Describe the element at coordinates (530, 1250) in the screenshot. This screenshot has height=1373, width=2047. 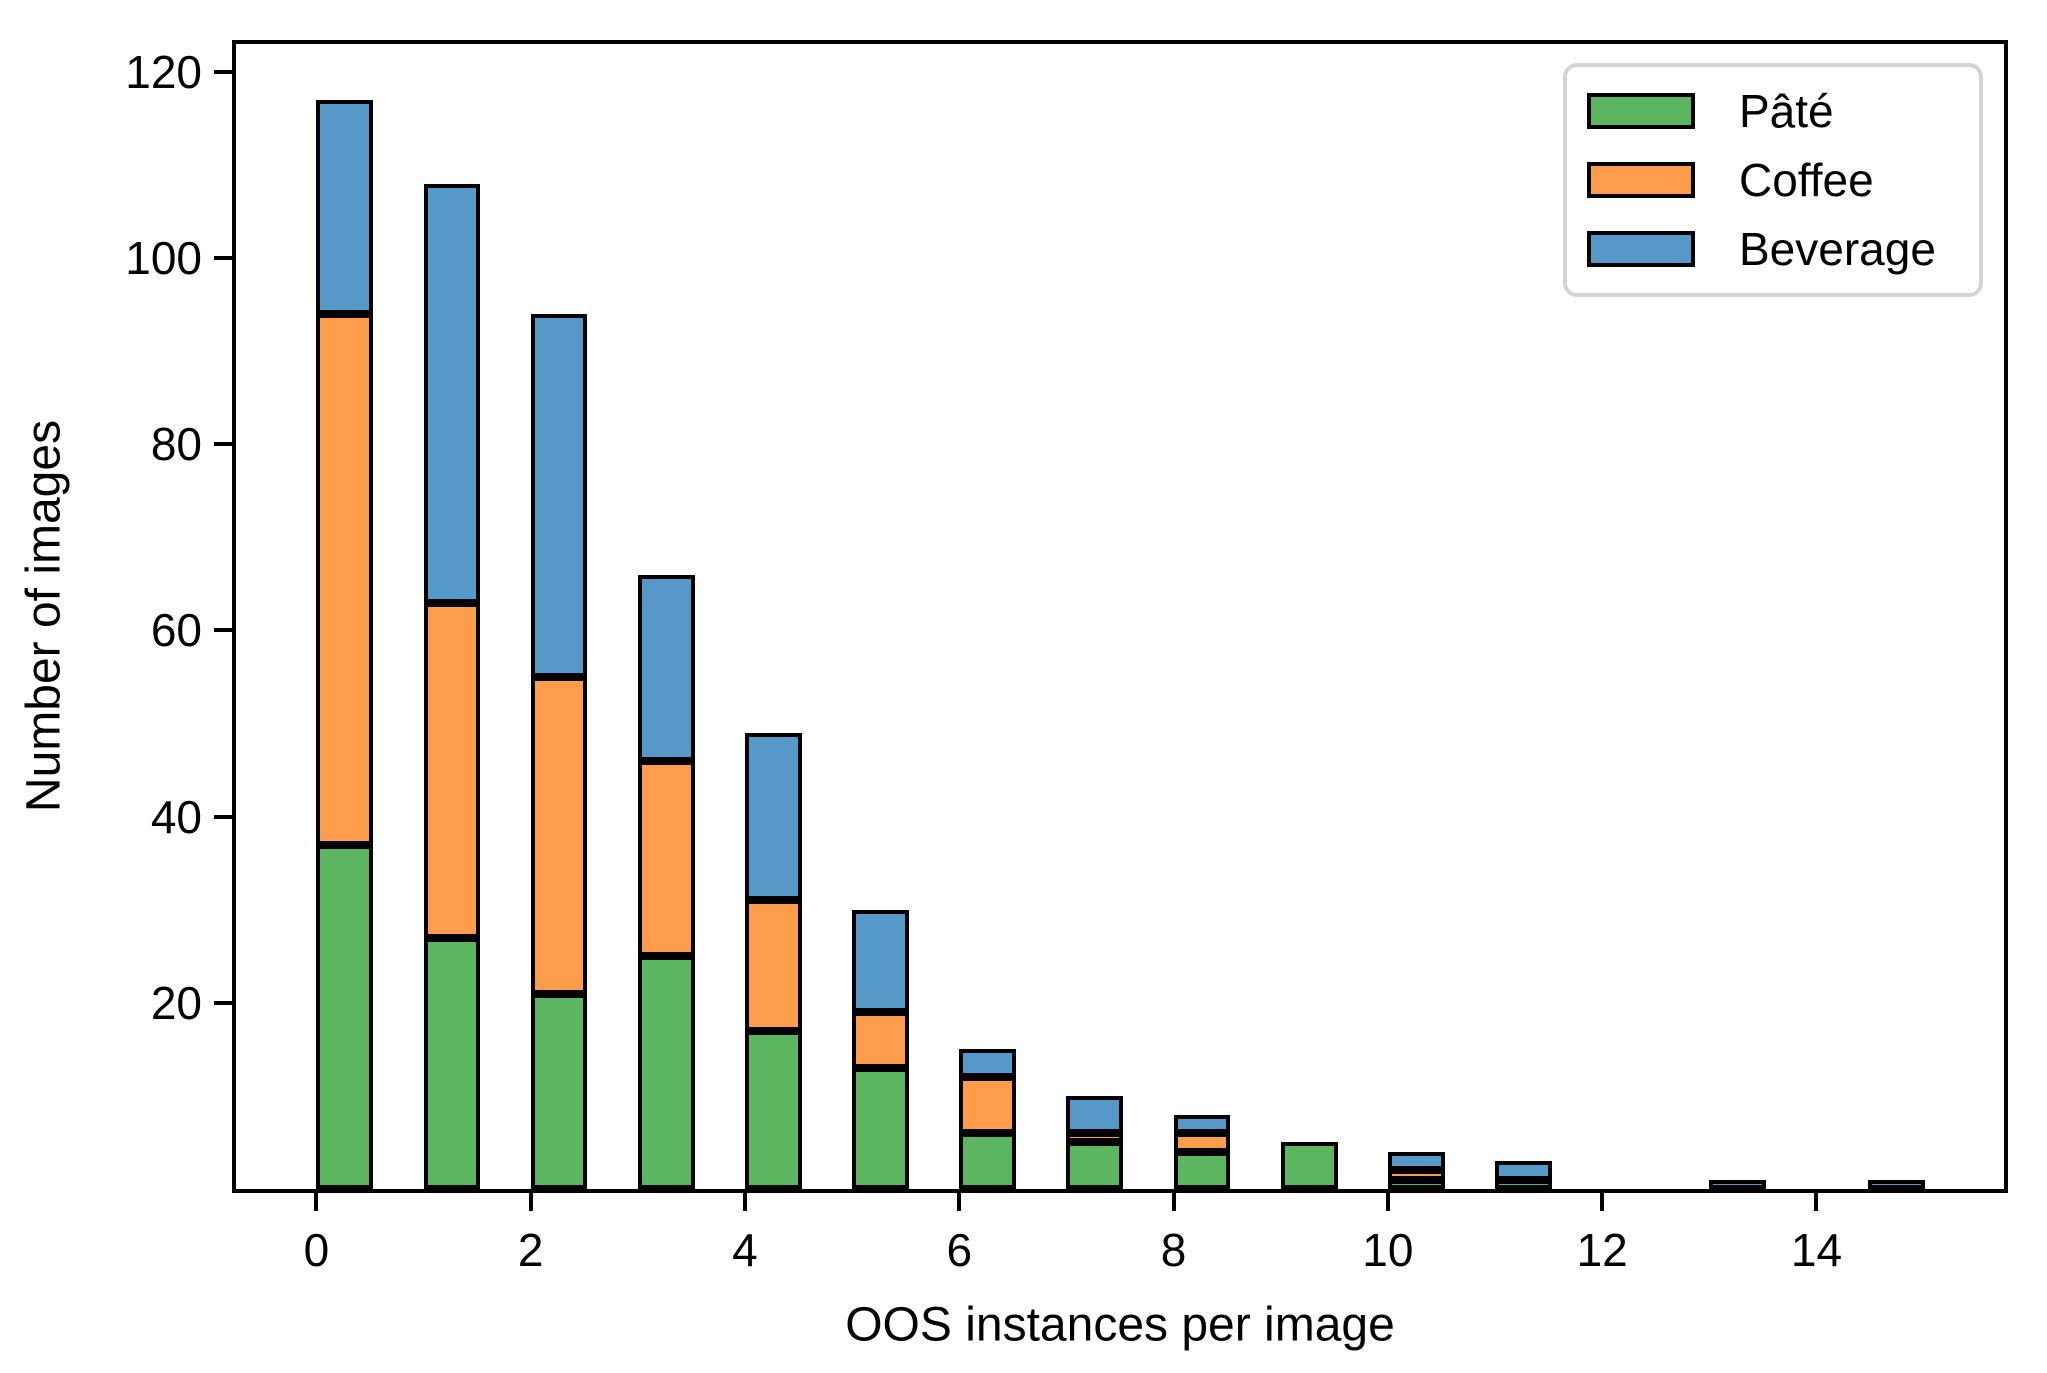
I see `x-tick-label: 2` at that location.